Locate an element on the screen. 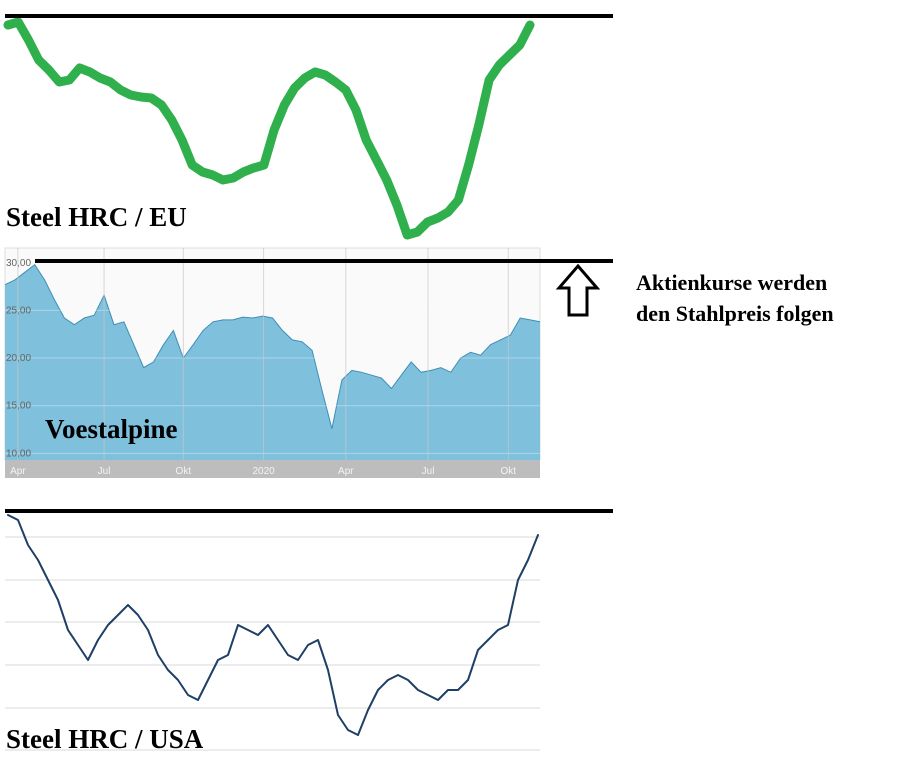 This screenshot has height=775, width=898. y-tick-label: 15,00 is located at coordinates (18, 406).